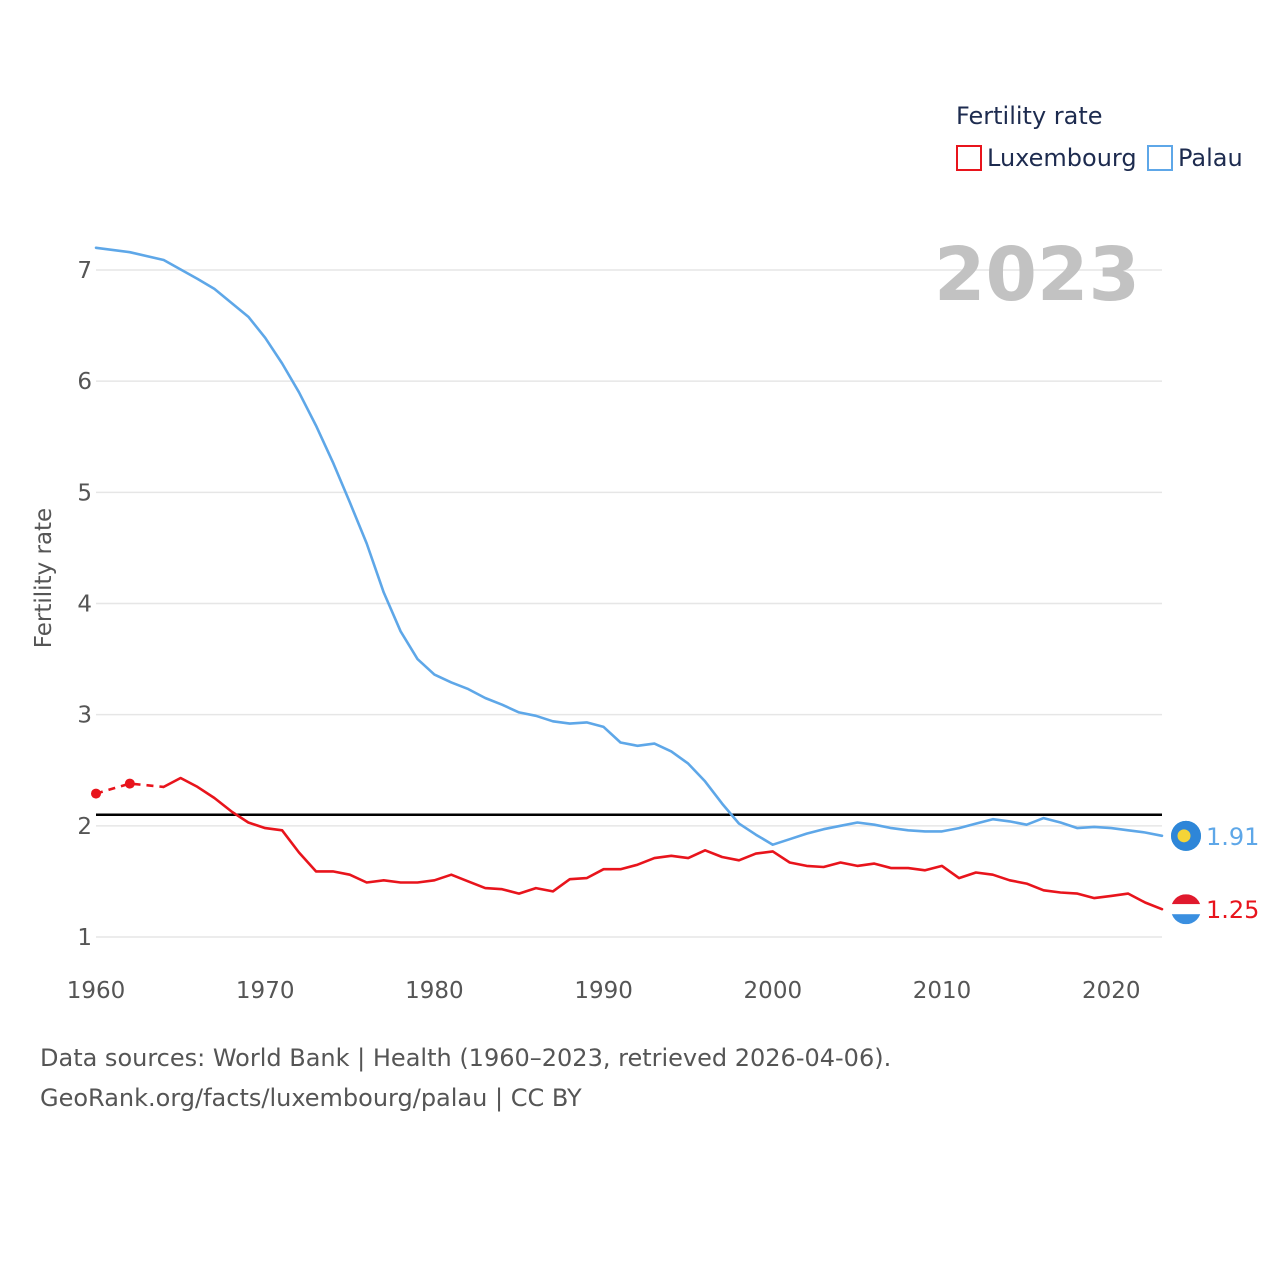 The height and width of the screenshot is (1280, 1280). I want to click on series-dashed-luxembourg, so click(129, 788).